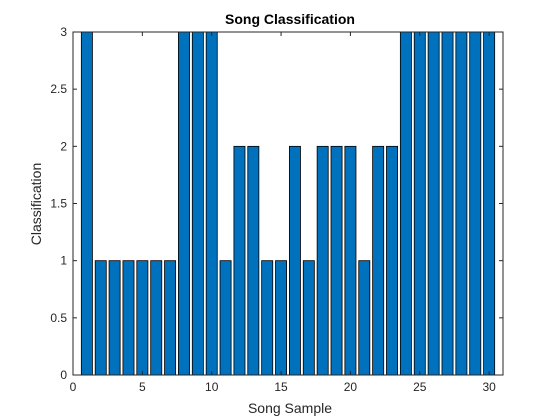  What do you see at coordinates (63, 32) in the screenshot?
I see `y-tick-label: 3` at bounding box center [63, 32].